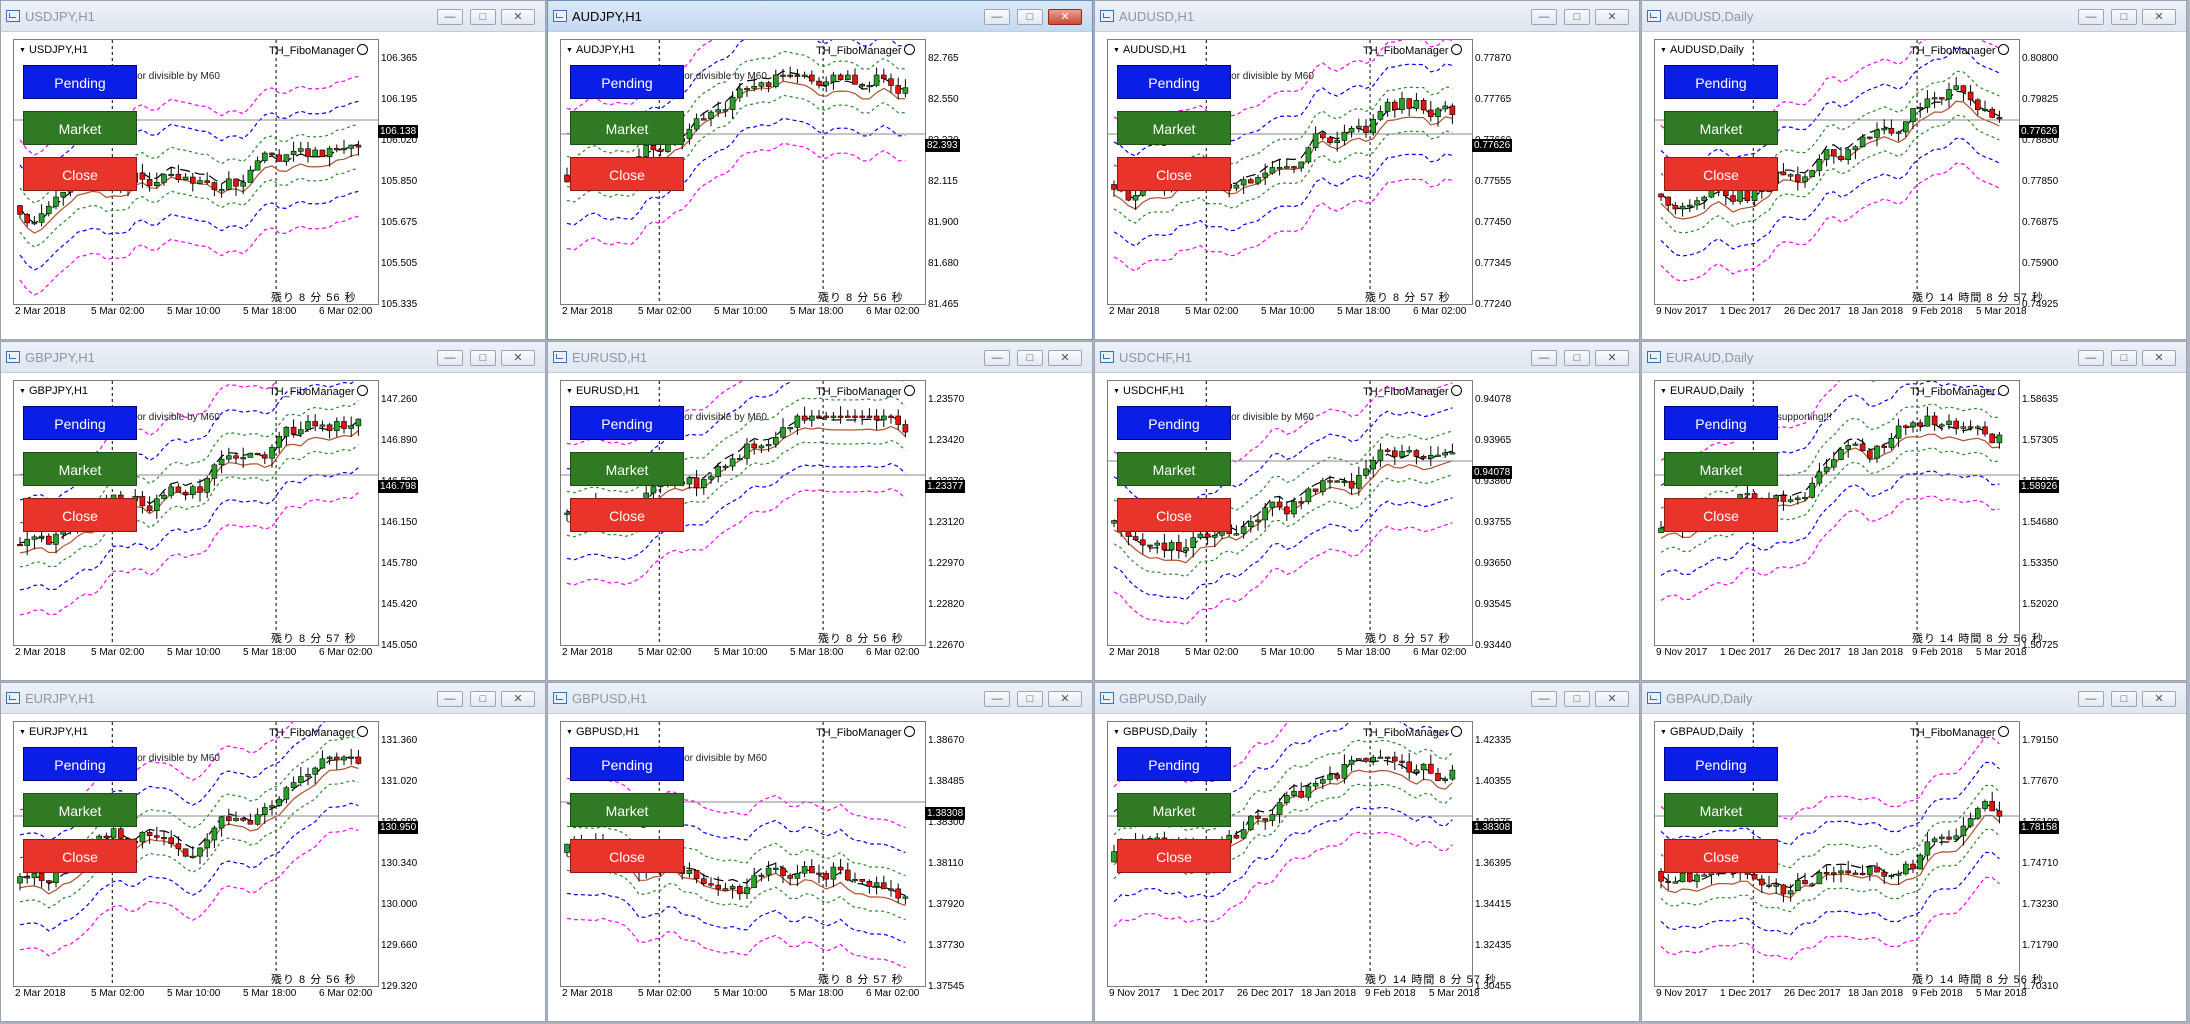 The image size is (2190, 1024). I want to click on window-titlebar: GBPUSD,H1 — □ ✕, so click(820, 698).